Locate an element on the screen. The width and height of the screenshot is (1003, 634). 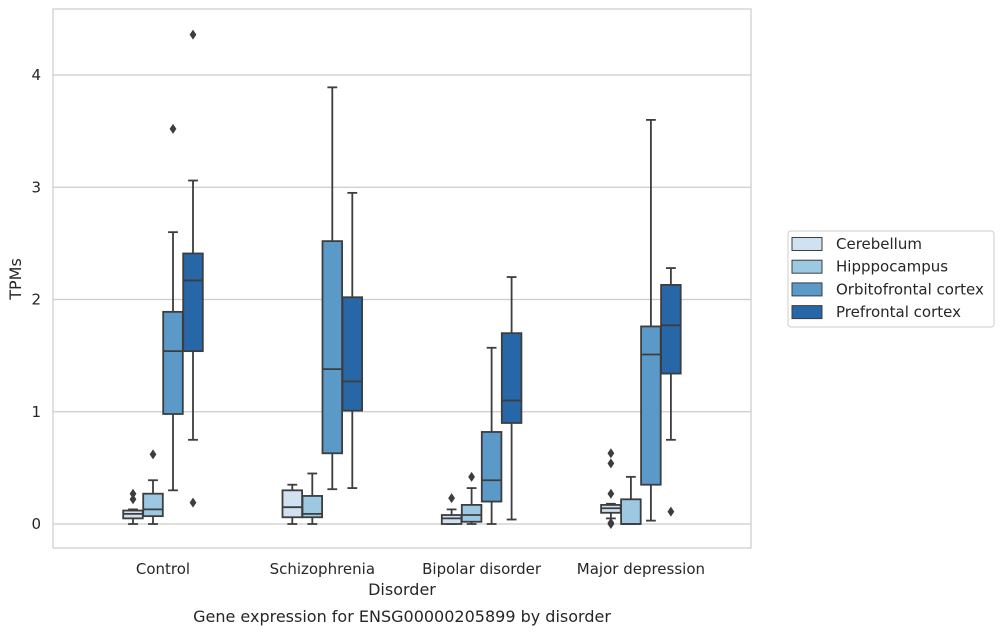
y-tick-label: 4 is located at coordinates (36, 75).